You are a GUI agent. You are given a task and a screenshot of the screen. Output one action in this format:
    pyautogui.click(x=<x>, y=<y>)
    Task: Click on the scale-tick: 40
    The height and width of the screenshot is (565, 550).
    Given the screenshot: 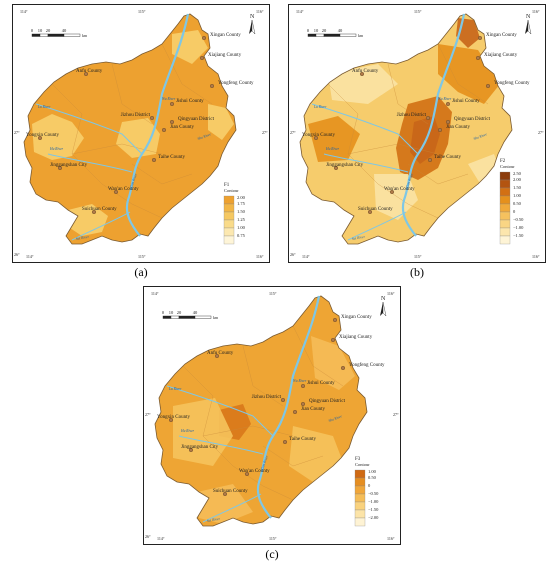 What is the action you would take?
    pyautogui.click(x=64, y=30)
    